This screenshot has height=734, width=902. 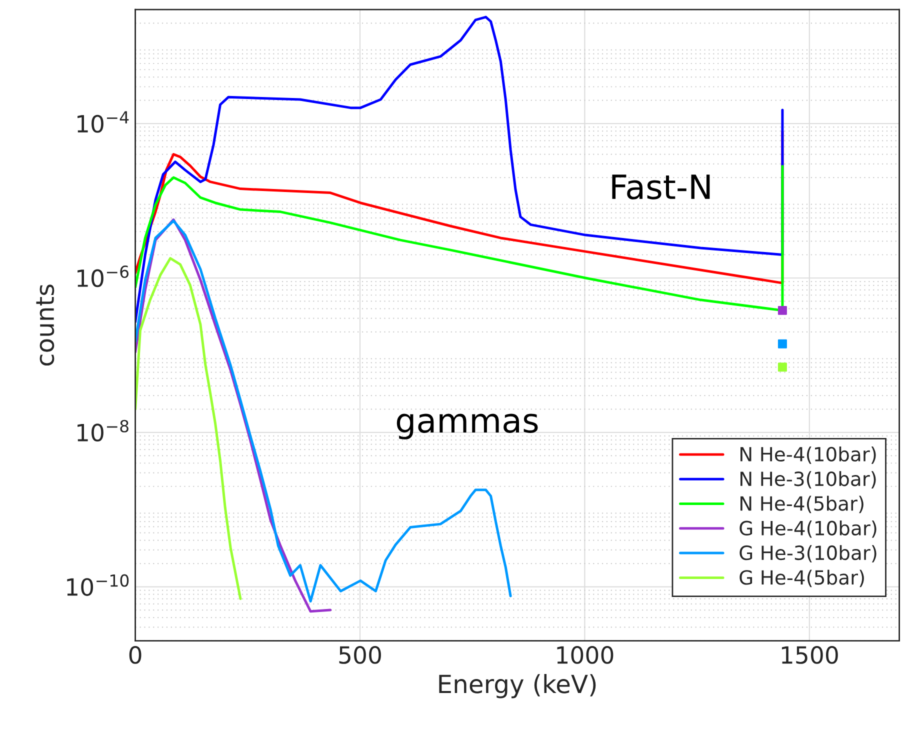 What do you see at coordinates (45, 325) in the screenshot?
I see `y-axis-title: counts` at bounding box center [45, 325].